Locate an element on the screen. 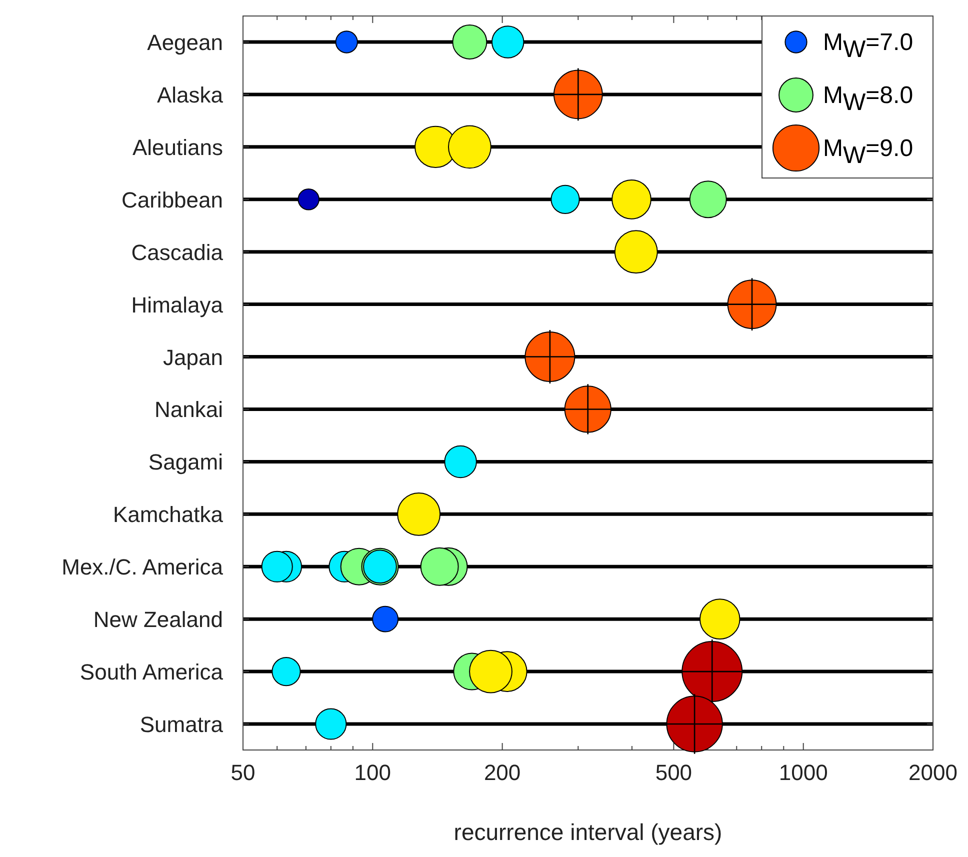 Image resolution: width=968 pixels, height=857 pixels. y-tick-label: Caribbean is located at coordinates (172, 199).